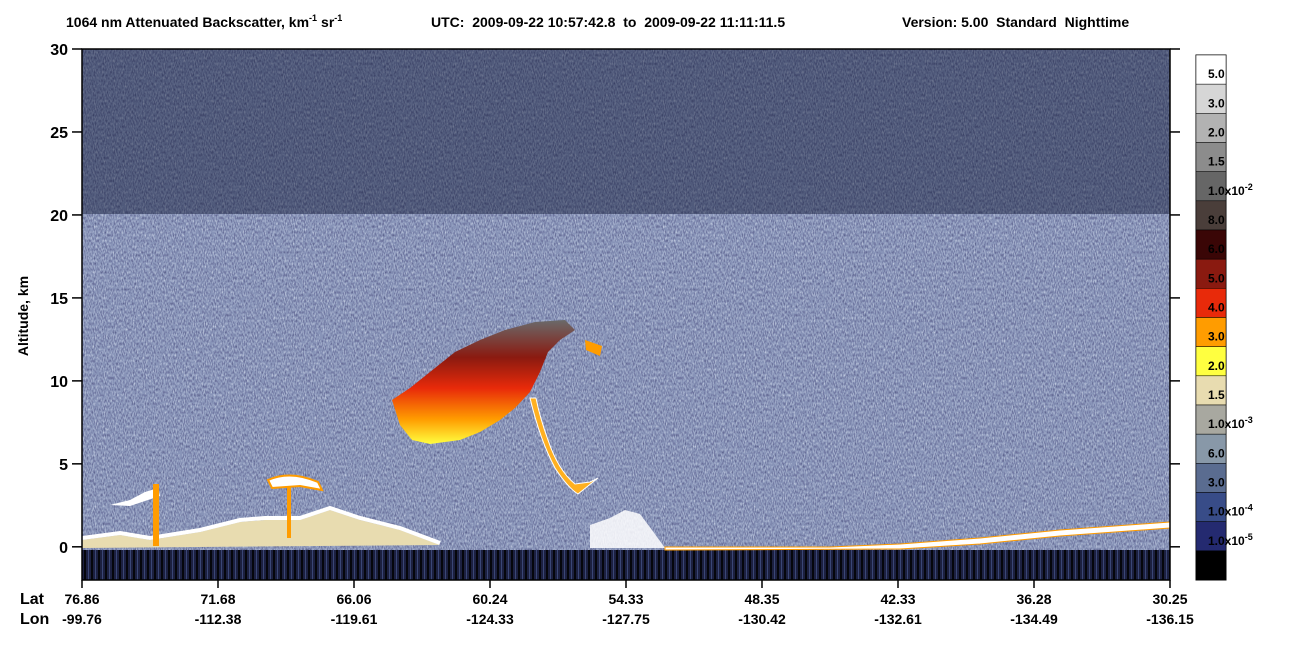 This screenshot has height=672, width=1300. Describe the element at coordinates (59, 382) in the screenshot. I see `y-tick-label: 10` at that location.